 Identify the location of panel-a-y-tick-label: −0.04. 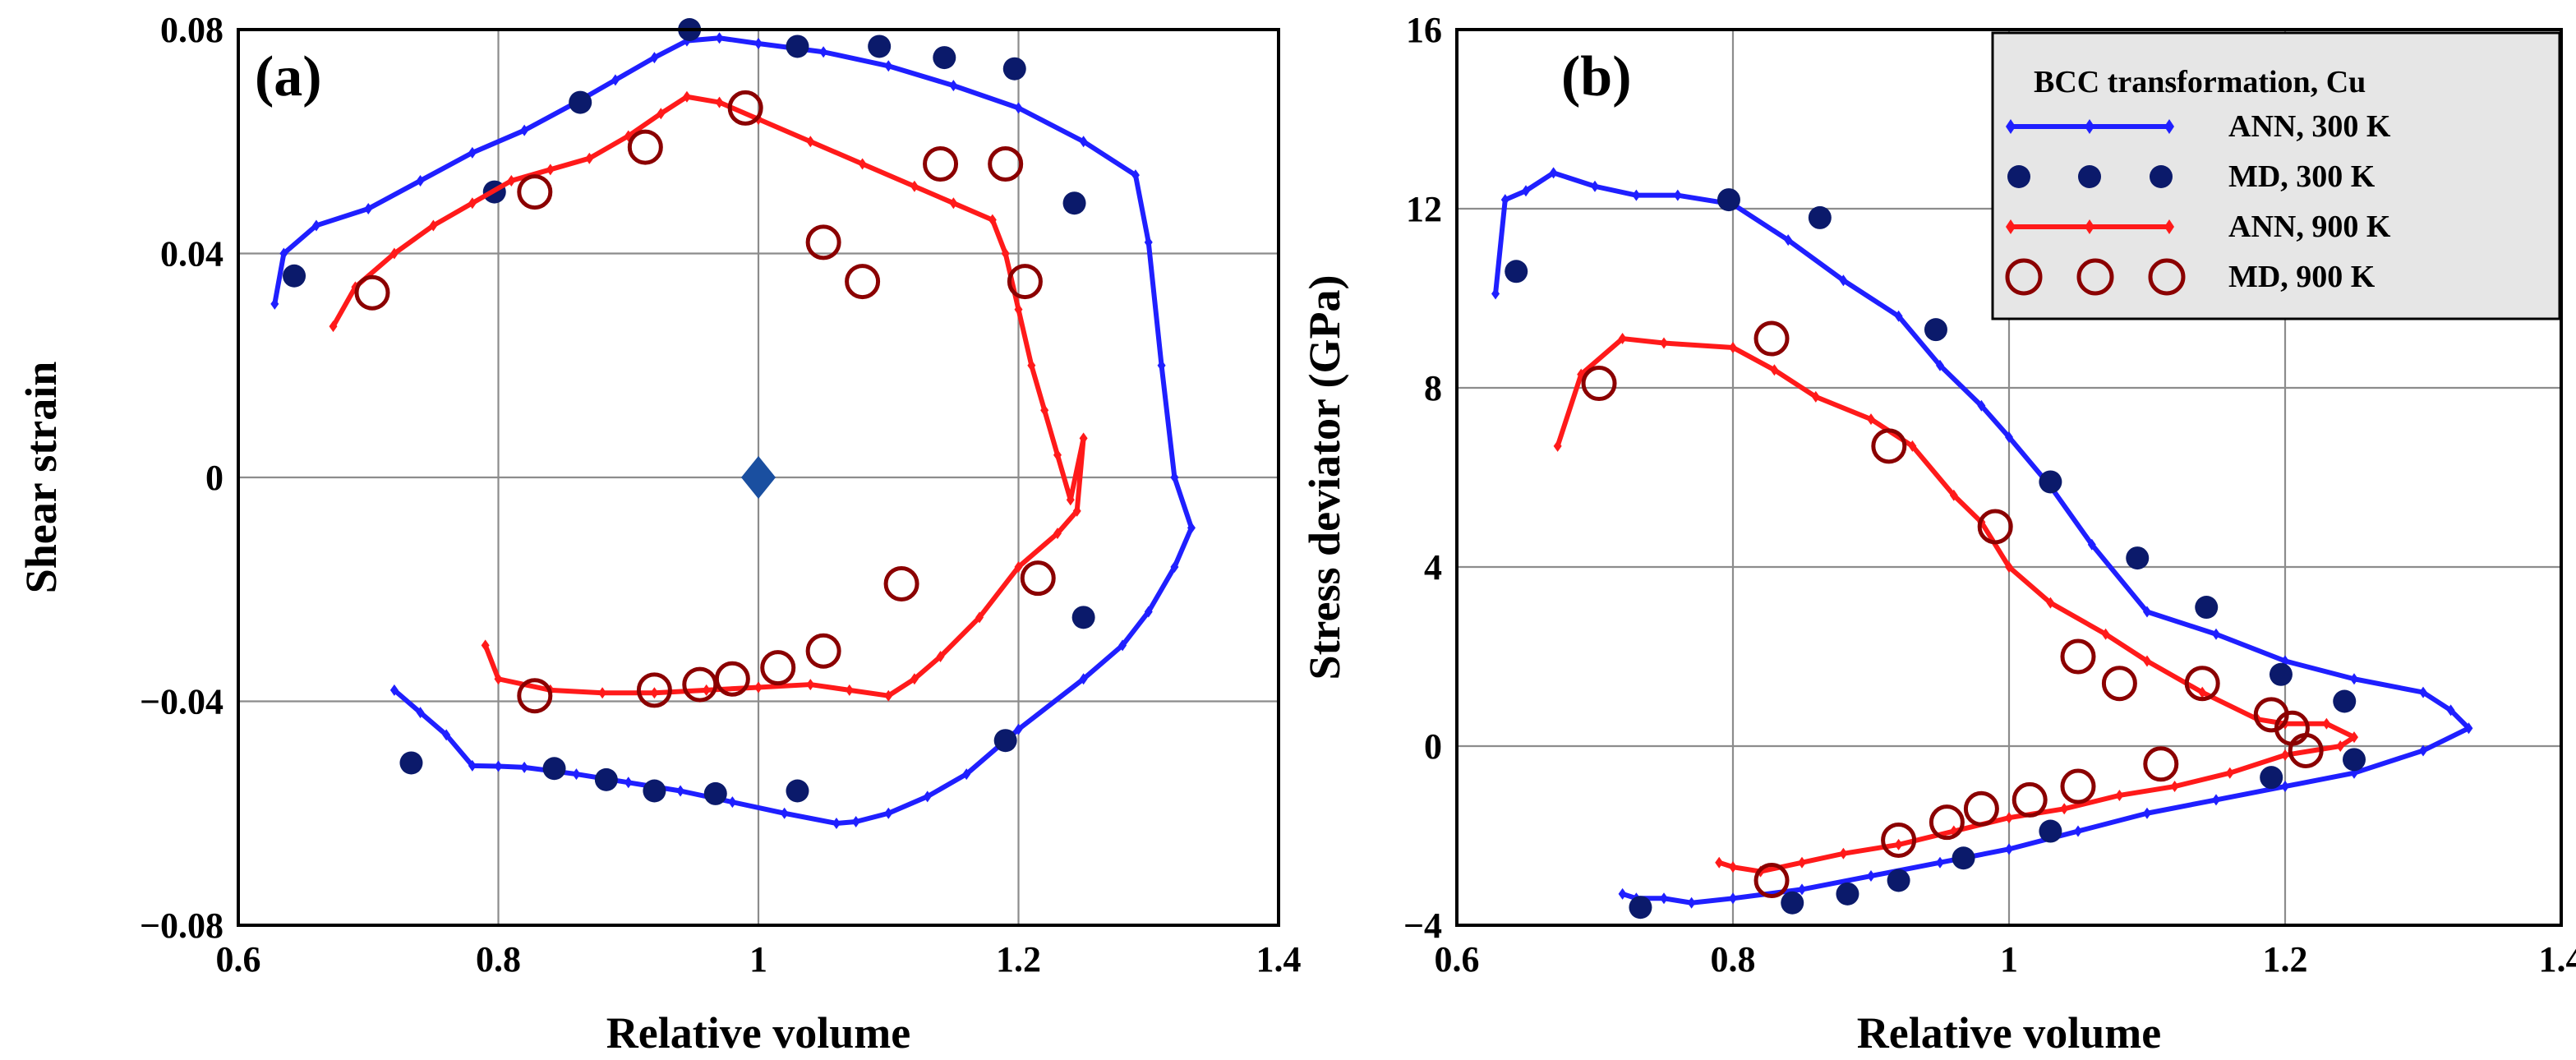
(181, 702).